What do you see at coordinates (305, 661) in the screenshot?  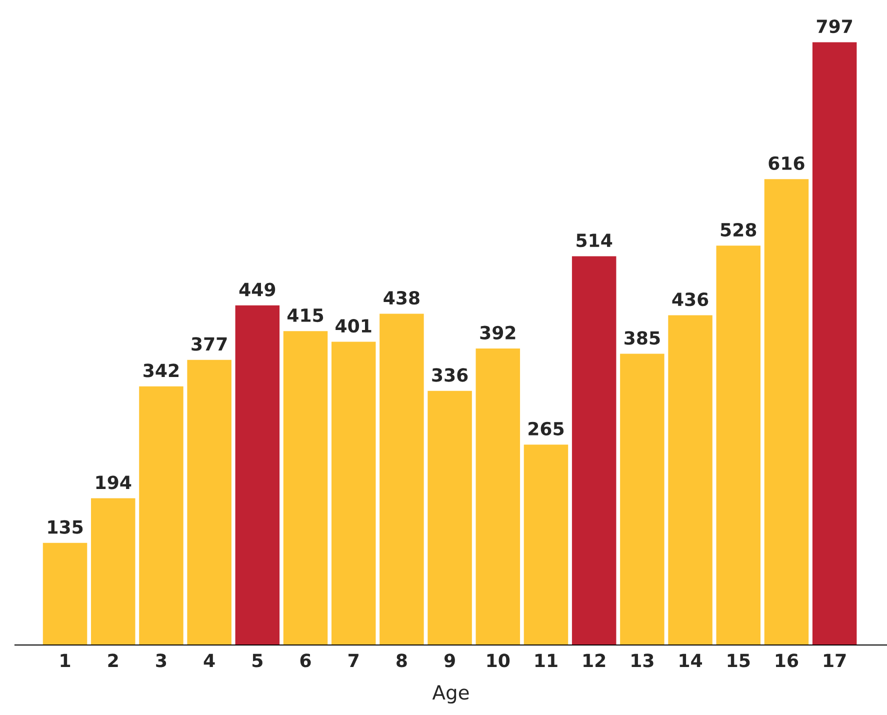 I see `x-tick-label: 6` at bounding box center [305, 661].